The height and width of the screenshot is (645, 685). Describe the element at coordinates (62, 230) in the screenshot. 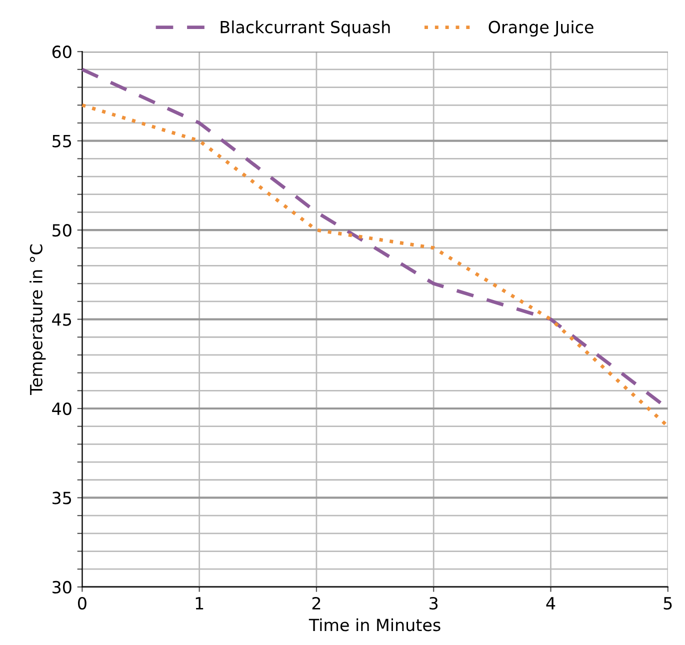

I see `y-tick-label: 50` at that location.